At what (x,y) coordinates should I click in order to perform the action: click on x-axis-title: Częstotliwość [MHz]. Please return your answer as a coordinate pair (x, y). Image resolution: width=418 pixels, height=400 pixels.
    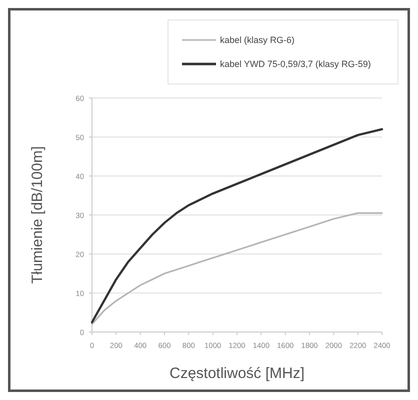
    Looking at the image, I should click on (237, 373).